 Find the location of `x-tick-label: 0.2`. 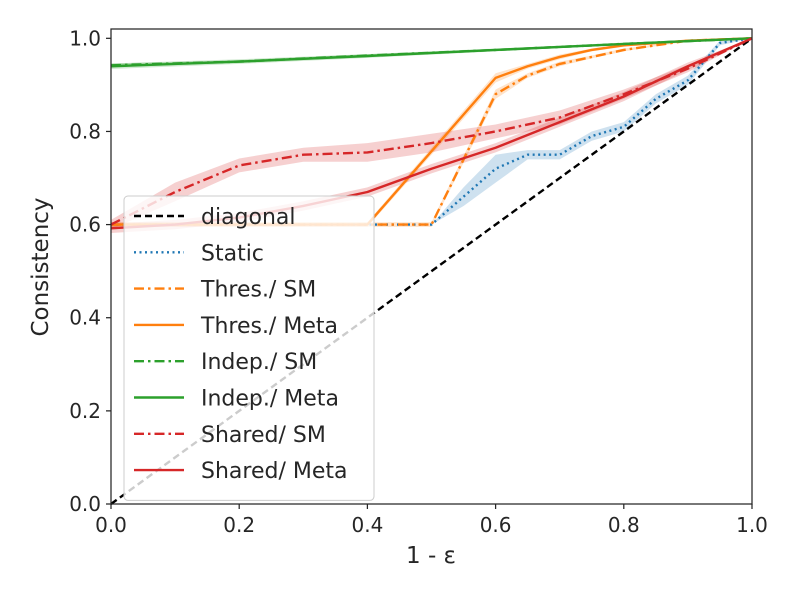

x-tick-label: 0.2 is located at coordinates (239, 525).